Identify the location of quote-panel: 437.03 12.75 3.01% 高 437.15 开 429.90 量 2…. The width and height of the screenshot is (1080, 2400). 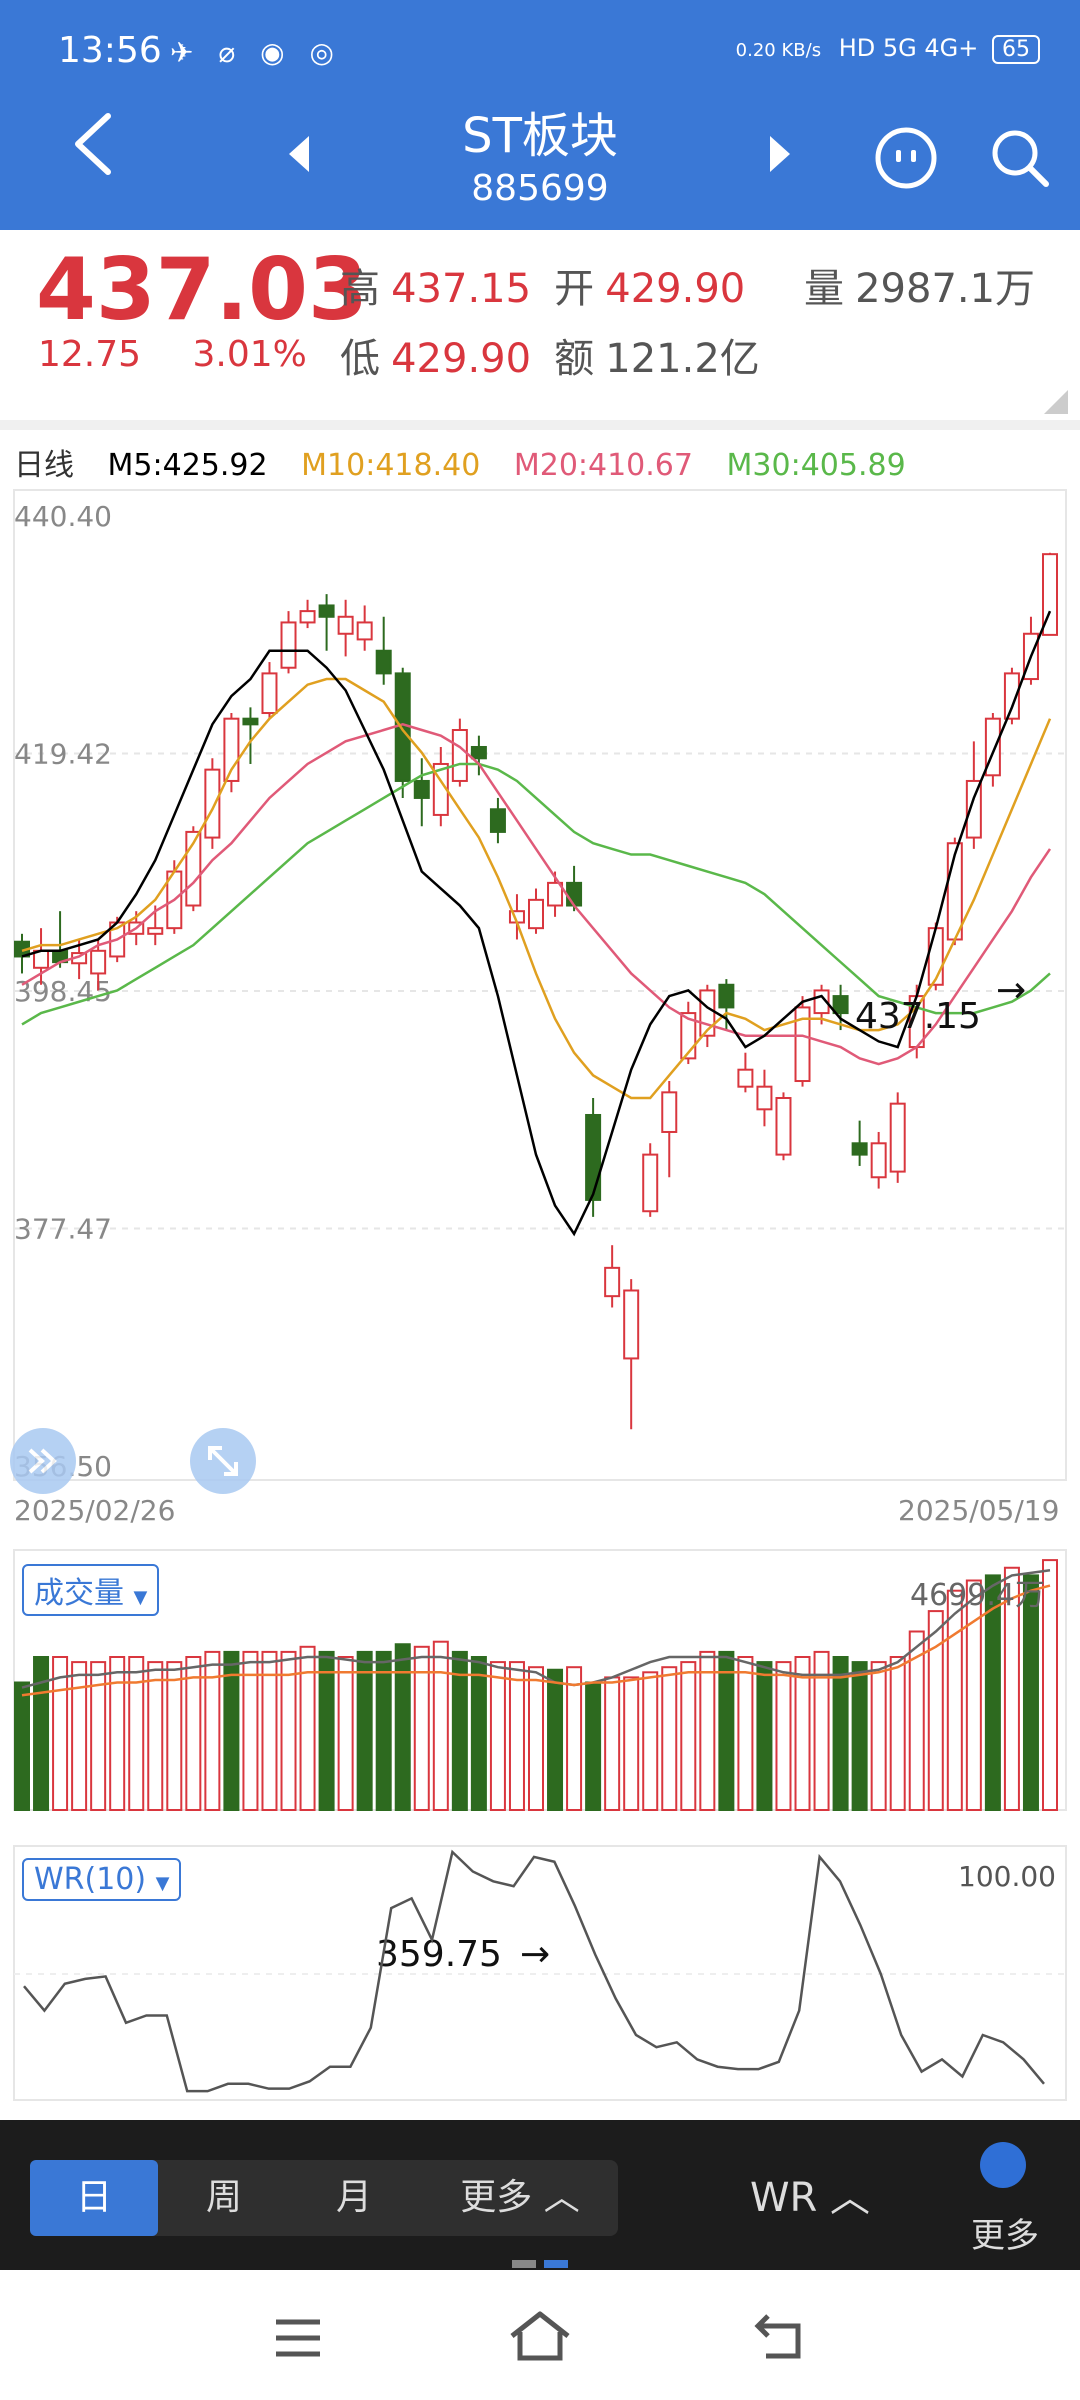
(540, 325).